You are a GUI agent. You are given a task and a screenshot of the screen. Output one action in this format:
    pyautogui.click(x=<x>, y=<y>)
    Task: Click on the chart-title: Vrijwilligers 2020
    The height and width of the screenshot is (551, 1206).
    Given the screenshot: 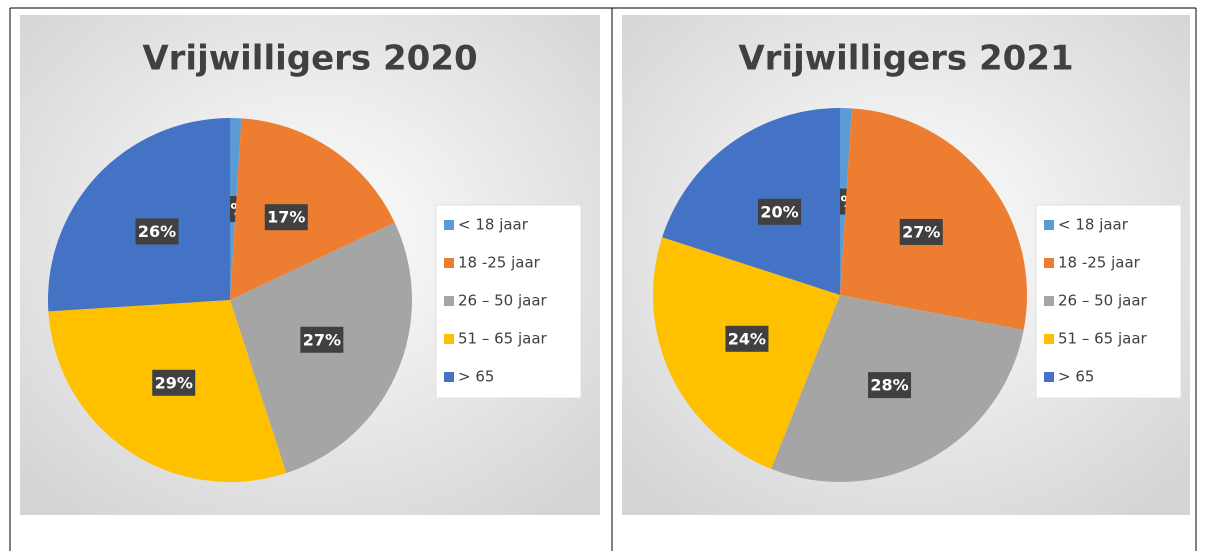 What is the action you would take?
    pyautogui.click(x=309, y=59)
    